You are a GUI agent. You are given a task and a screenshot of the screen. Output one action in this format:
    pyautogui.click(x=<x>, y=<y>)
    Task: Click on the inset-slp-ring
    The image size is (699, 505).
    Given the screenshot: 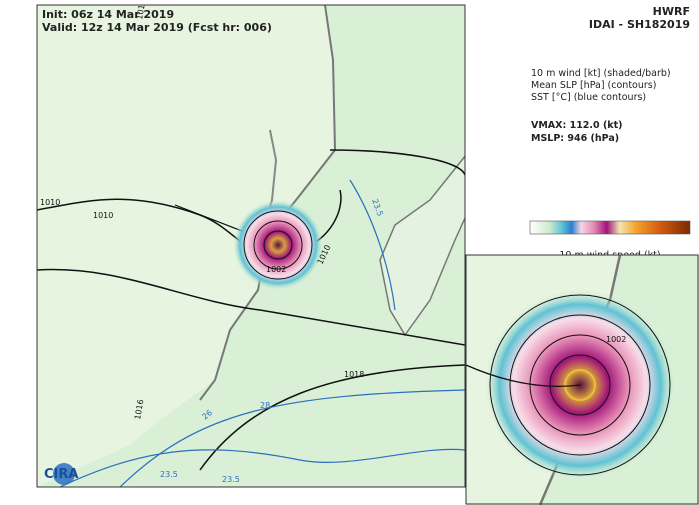 What is the action you would take?
    pyautogui.click(x=580, y=385)
    